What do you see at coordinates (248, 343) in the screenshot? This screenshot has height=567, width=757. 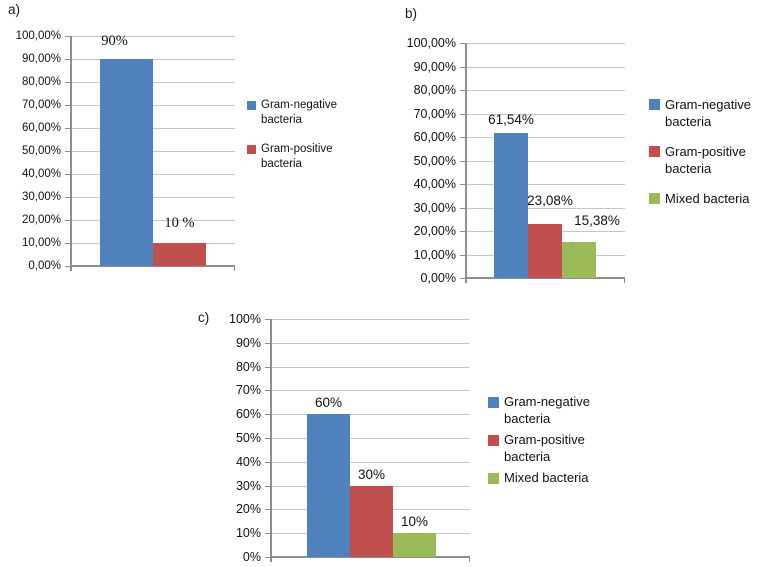 I see `y-tick-label: 90%` at bounding box center [248, 343].